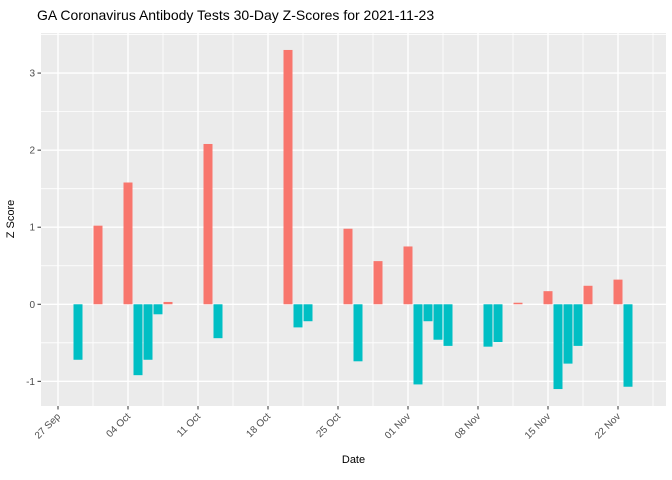  Describe the element at coordinates (119, 425) in the screenshot. I see `x-tick-label: 04 Oct` at that location.